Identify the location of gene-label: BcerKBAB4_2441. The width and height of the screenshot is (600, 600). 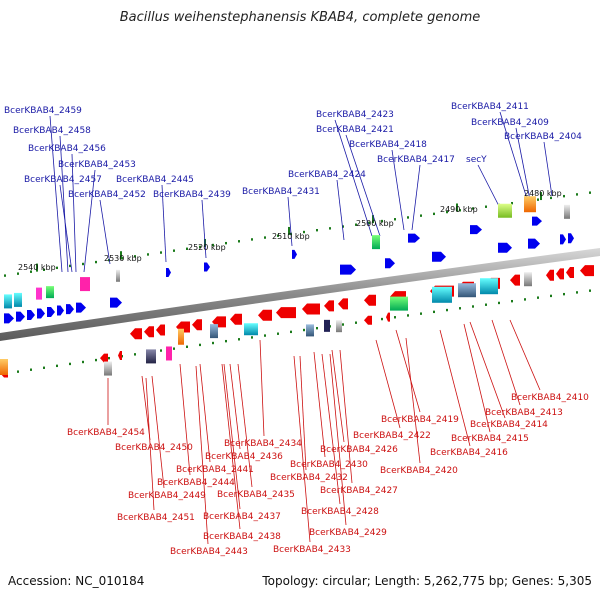
(215, 470).